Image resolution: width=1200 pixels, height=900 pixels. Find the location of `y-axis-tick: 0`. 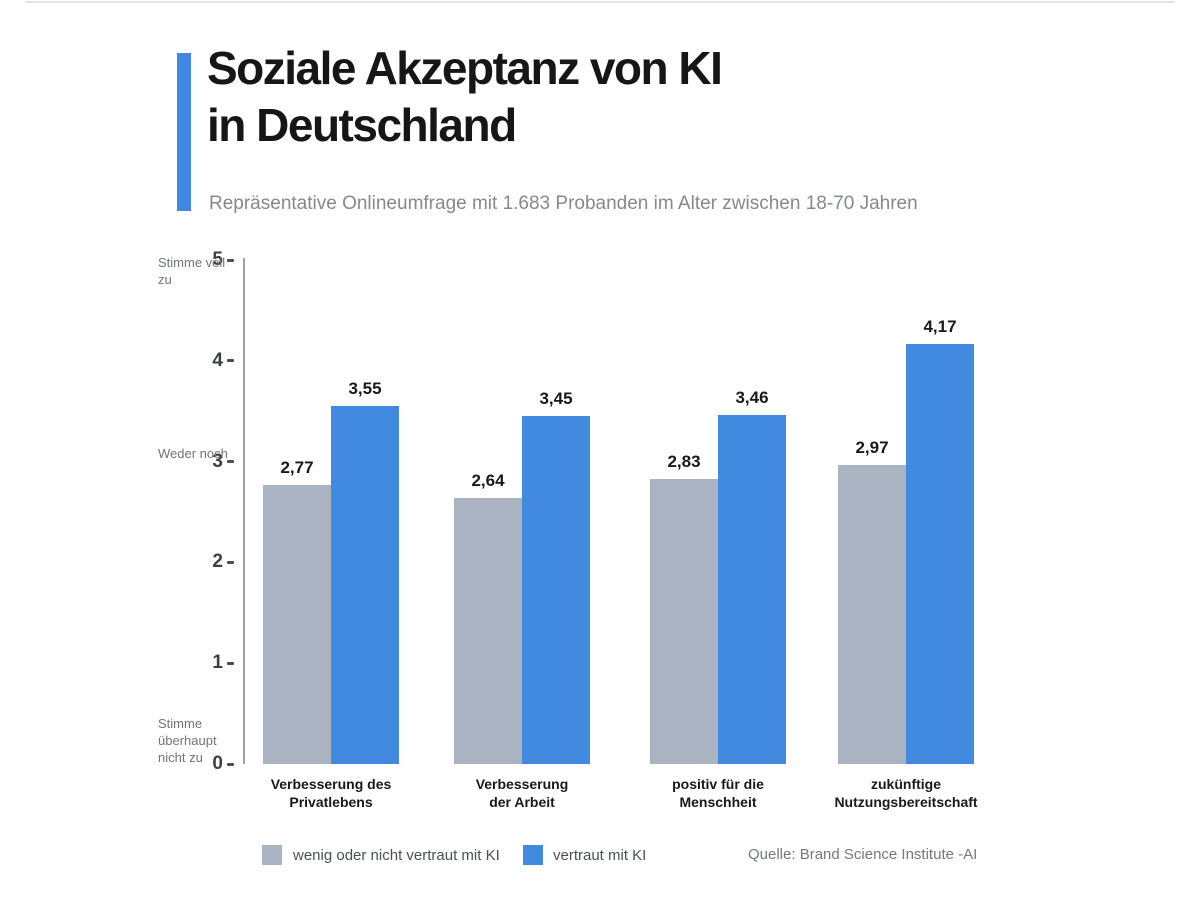

y-axis-tick: 0 is located at coordinates (213, 764).